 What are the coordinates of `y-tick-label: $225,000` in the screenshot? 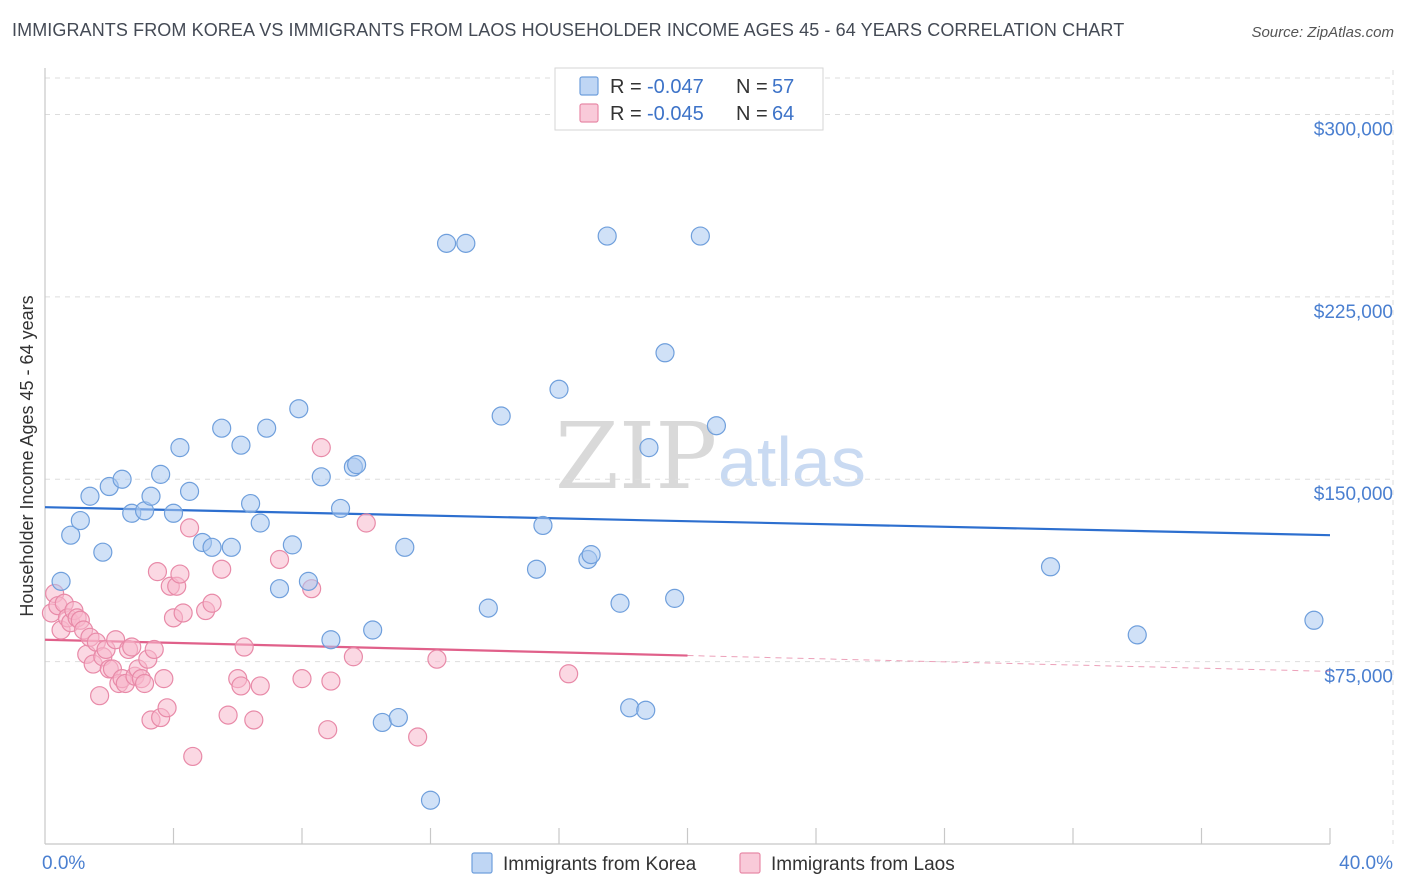 It's located at (1353, 312).